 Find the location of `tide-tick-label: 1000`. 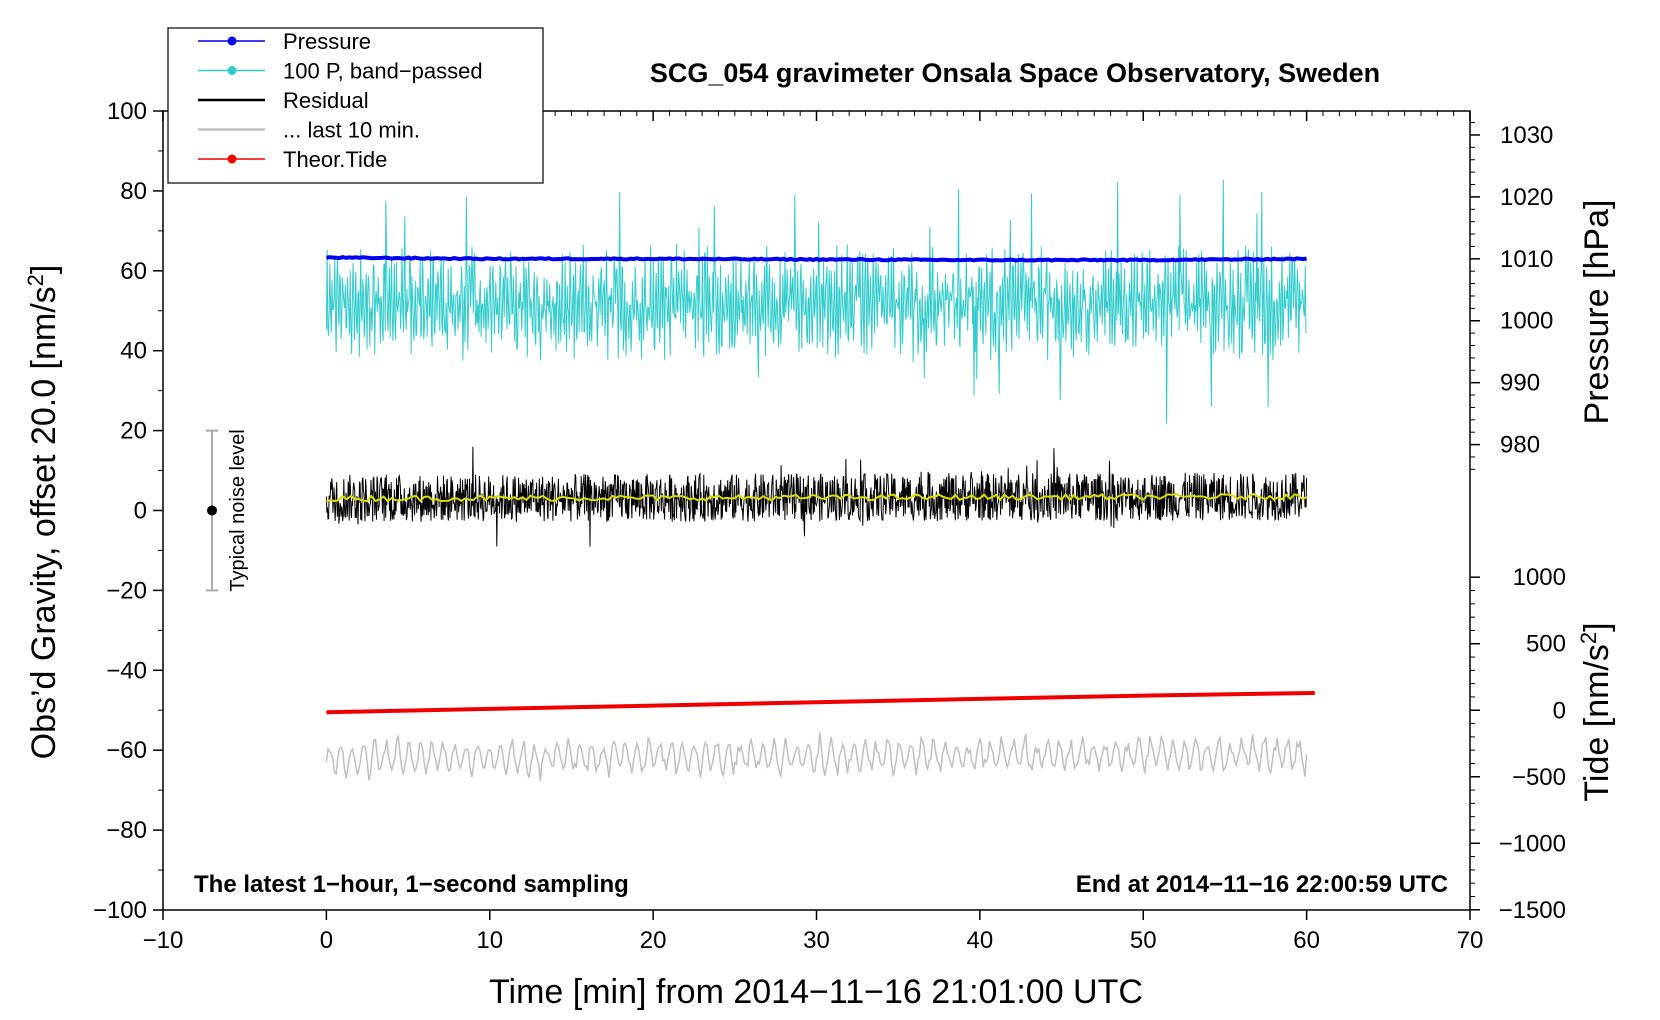

tide-tick-label: 1000 is located at coordinates (1539, 577).